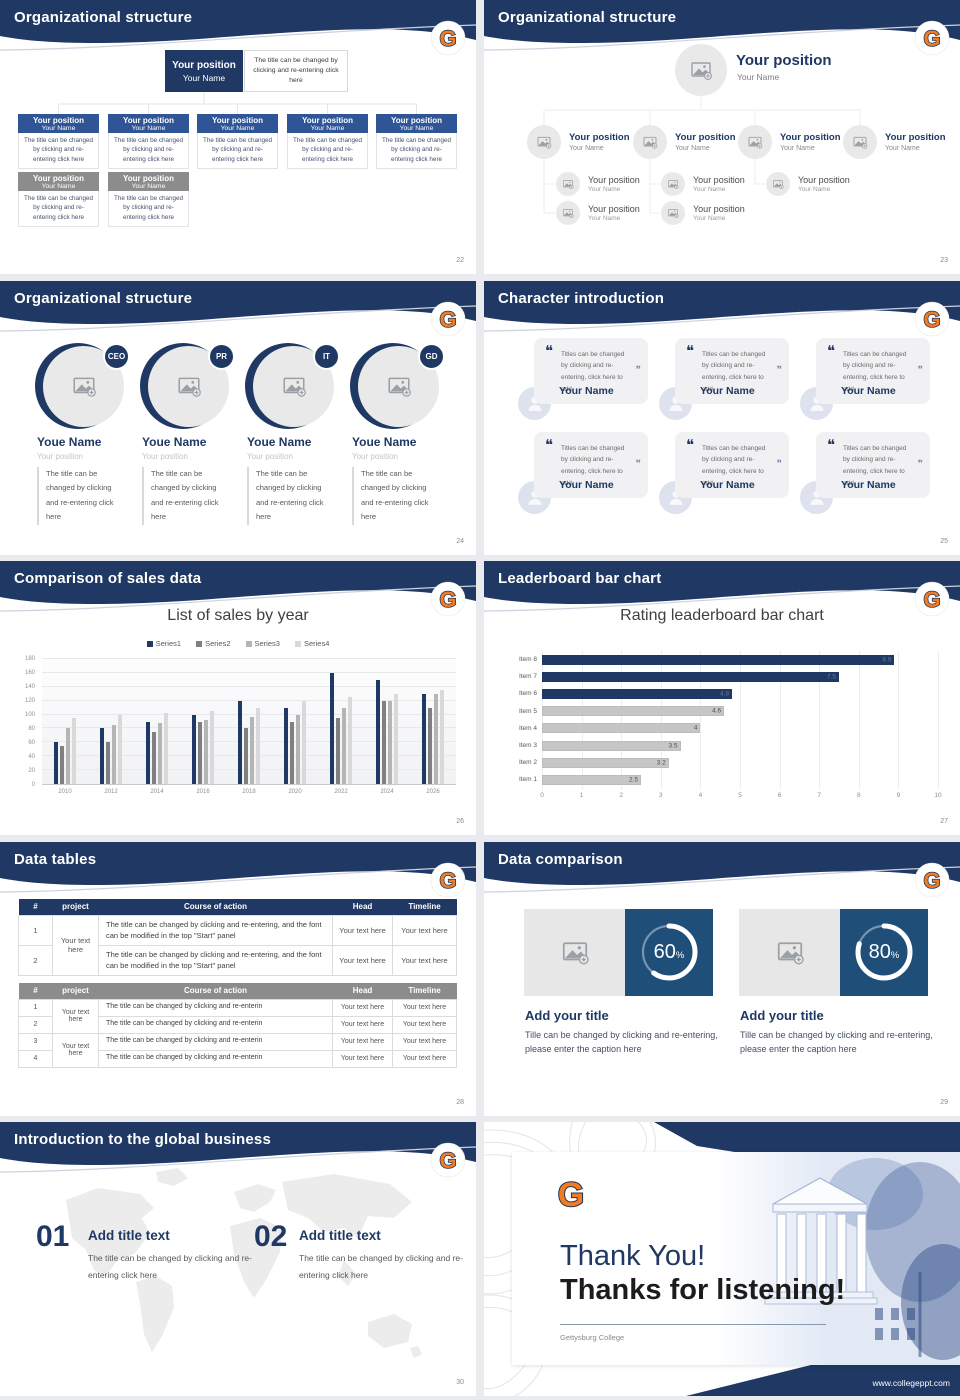  Describe the element at coordinates (741, 725) in the screenshot. I see `leader-plot: 0 1 2 3 4 5 6 7 8 9 10 8.9 7.5 4.8 4.6 4 3.5 3.2 2.5` at that location.